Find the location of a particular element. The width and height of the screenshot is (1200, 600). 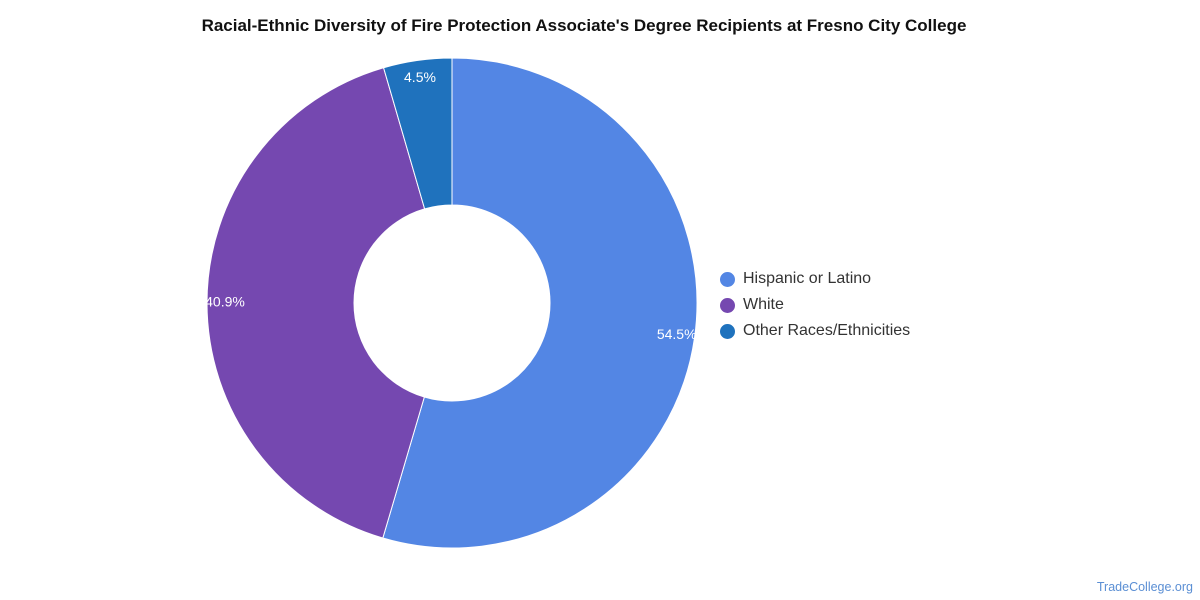

slice-data-label: 54.5% is located at coordinates (677, 334).